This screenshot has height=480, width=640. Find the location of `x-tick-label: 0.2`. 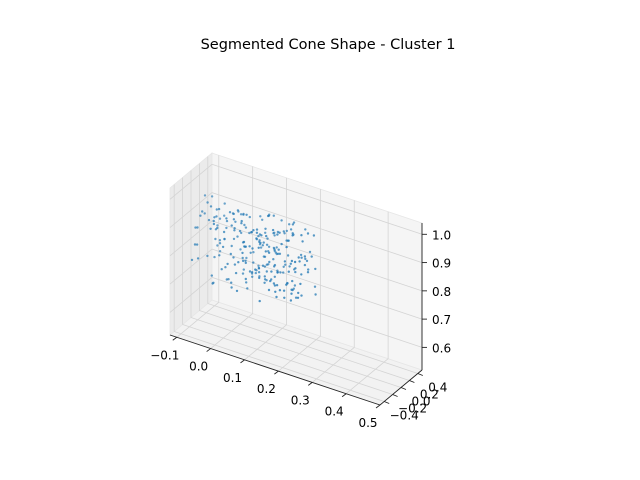

x-tick-label: 0.2 is located at coordinates (266, 389).